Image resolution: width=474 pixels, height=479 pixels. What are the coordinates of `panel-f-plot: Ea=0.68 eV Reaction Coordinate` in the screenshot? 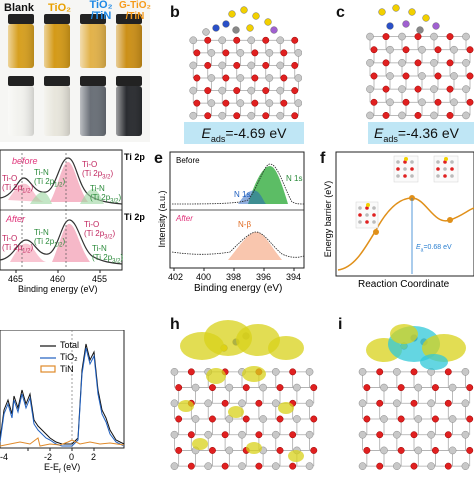 It's located at (404, 222).